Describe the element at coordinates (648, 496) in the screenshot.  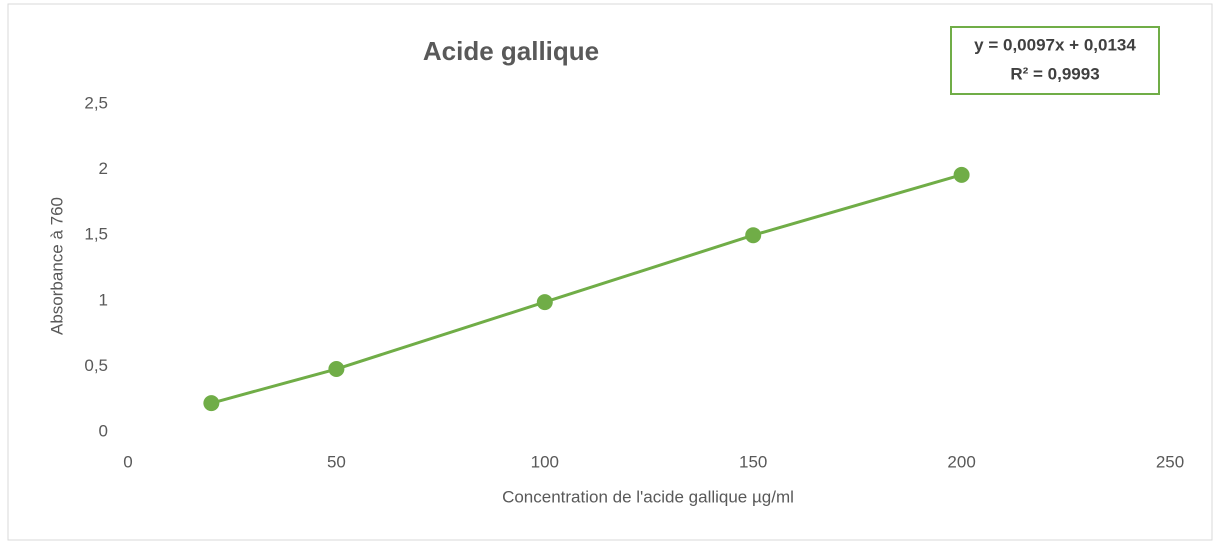
I see `x-axis-title: Concentration de l'acide gallique µg/ml` at that location.